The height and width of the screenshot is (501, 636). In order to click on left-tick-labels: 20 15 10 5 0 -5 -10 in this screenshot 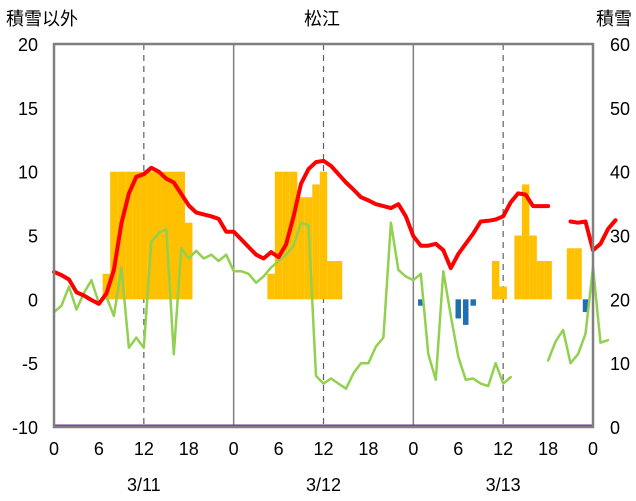, I will do `click(25, 236)`.